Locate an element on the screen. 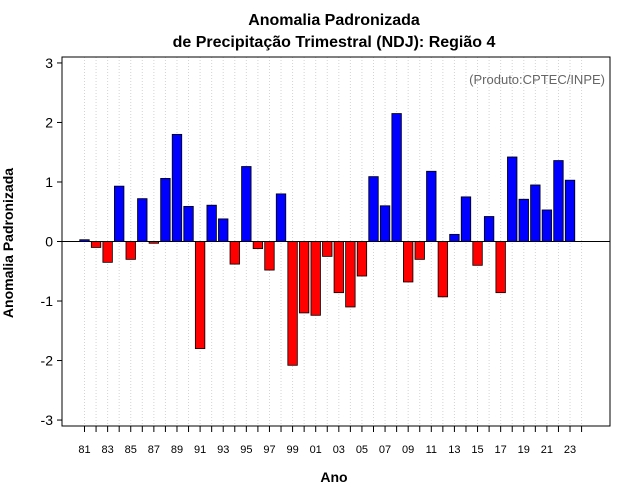 The image size is (640, 500). bar-2011 is located at coordinates (431, 206).